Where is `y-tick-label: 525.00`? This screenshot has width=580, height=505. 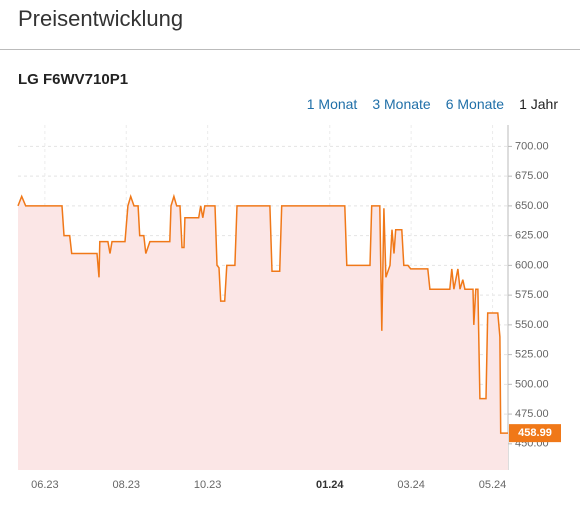
y-tick-label: 525.00 is located at coordinates (532, 355).